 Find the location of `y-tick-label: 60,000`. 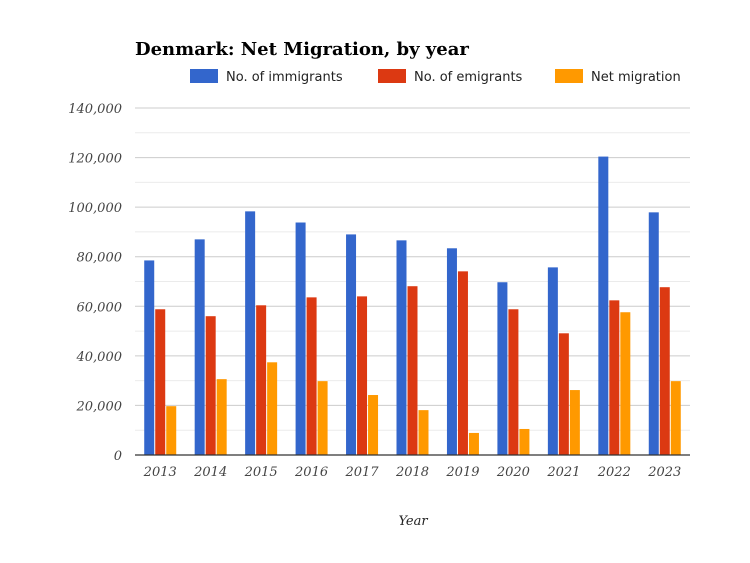

y-tick-label: 60,000 is located at coordinates (100, 307).